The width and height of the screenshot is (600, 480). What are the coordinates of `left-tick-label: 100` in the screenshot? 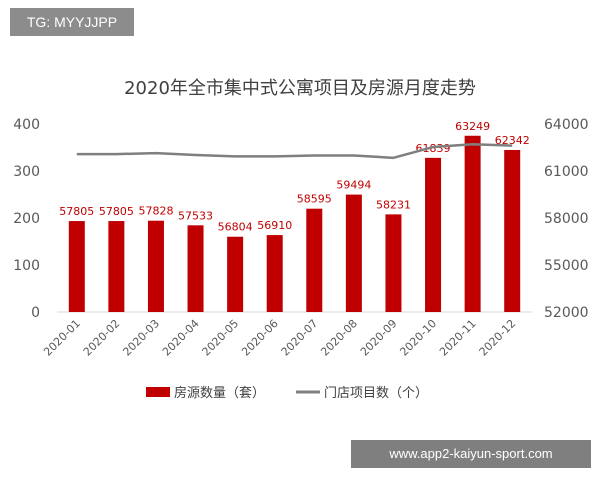 It's located at (26, 266).